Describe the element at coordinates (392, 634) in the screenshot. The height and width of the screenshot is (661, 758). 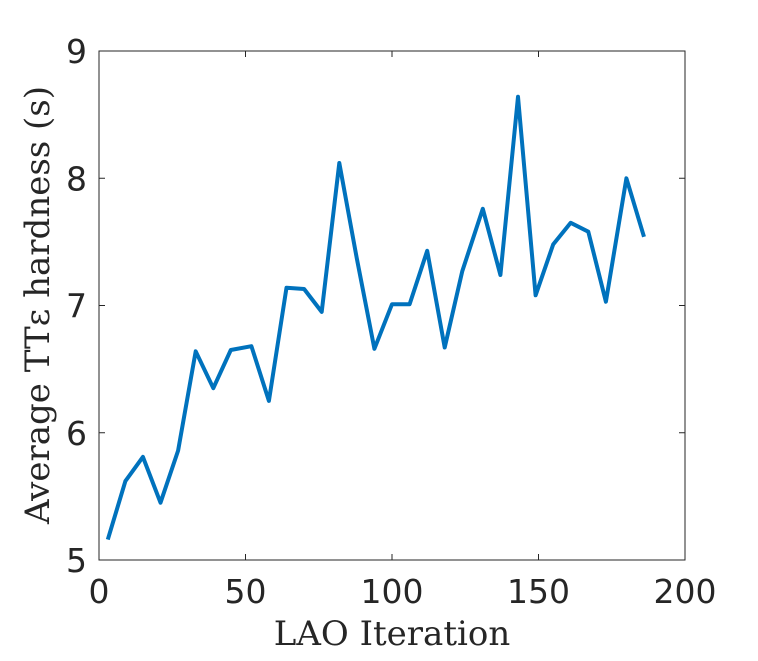
I see `x-axis-label: LAO Iteration` at that location.